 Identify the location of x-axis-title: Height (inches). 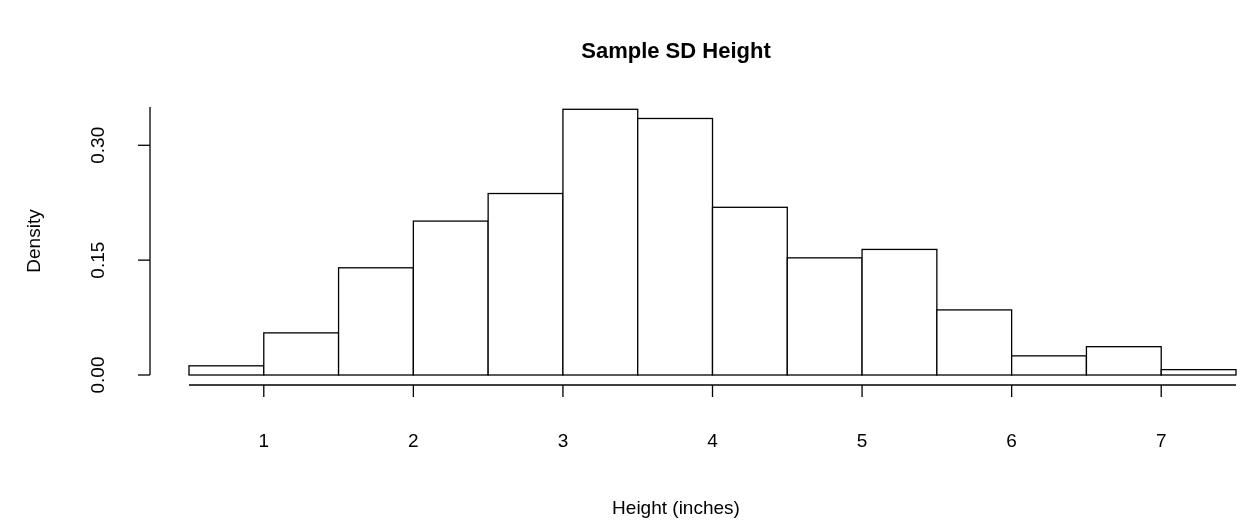
(676, 507).